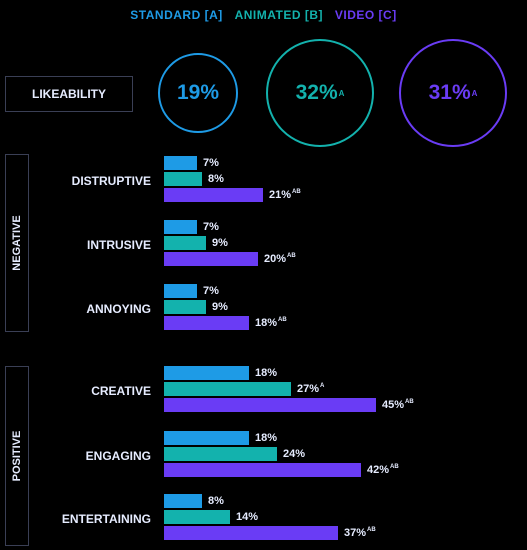 The height and width of the screenshot is (550, 527). What do you see at coordinates (365, 15) in the screenshot?
I see `legend-video: VIDEO [C]` at bounding box center [365, 15].